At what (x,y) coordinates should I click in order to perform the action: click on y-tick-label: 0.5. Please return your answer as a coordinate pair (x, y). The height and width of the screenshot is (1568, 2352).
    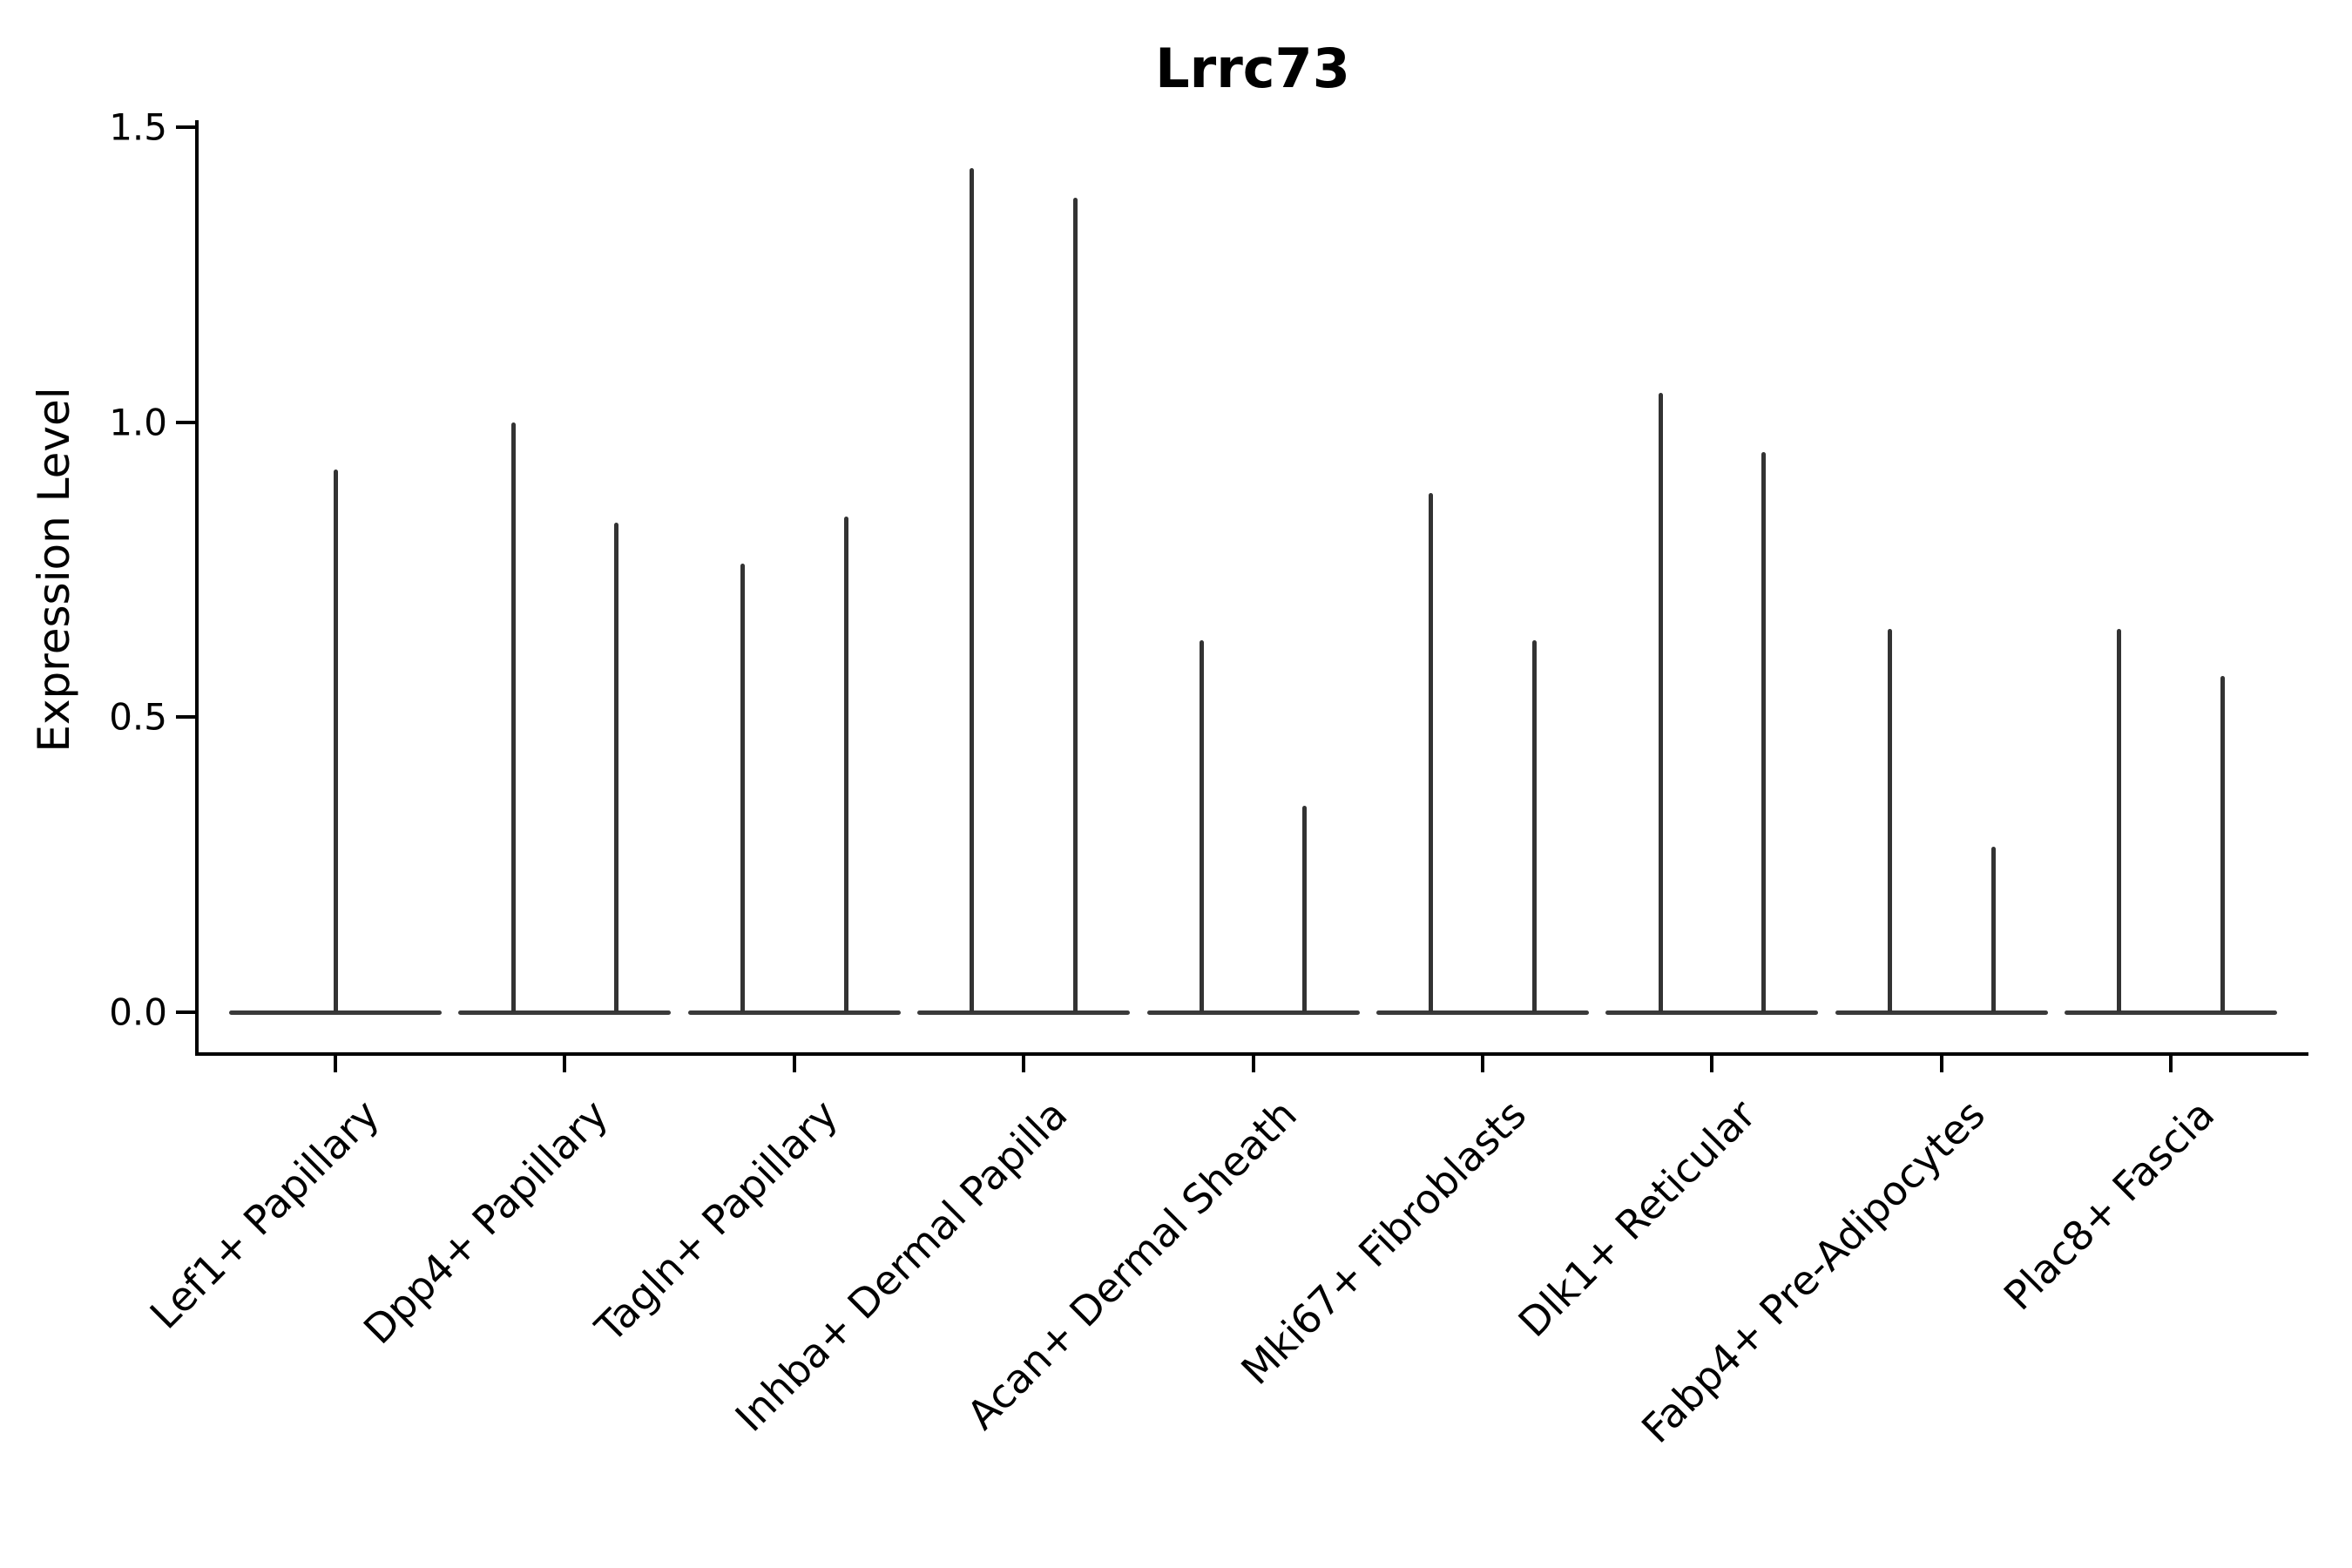
    Looking at the image, I should click on (138, 717).